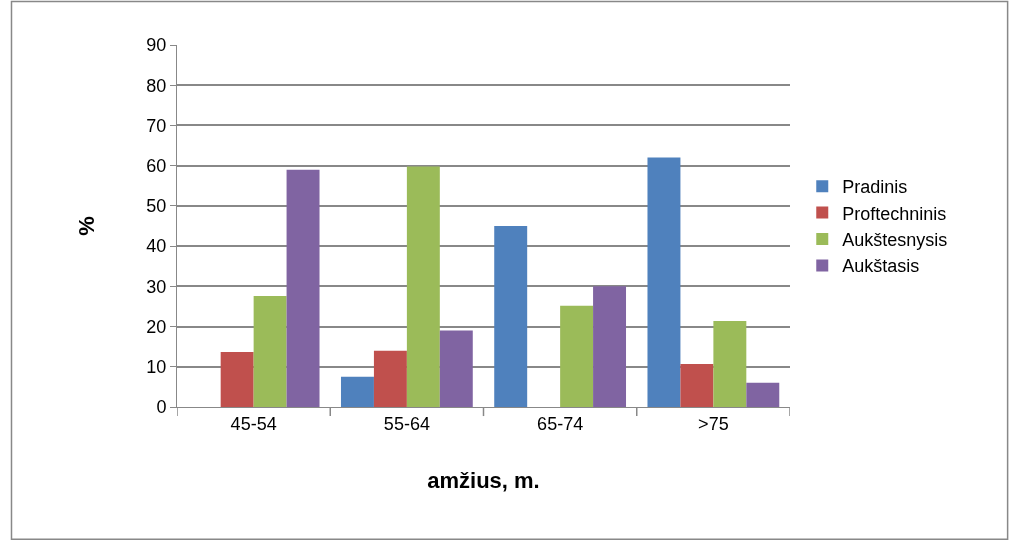 This screenshot has height=545, width=1012. Describe the element at coordinates (156, 206) in the screenshot. I see `y-tick-label: 50` at that location.